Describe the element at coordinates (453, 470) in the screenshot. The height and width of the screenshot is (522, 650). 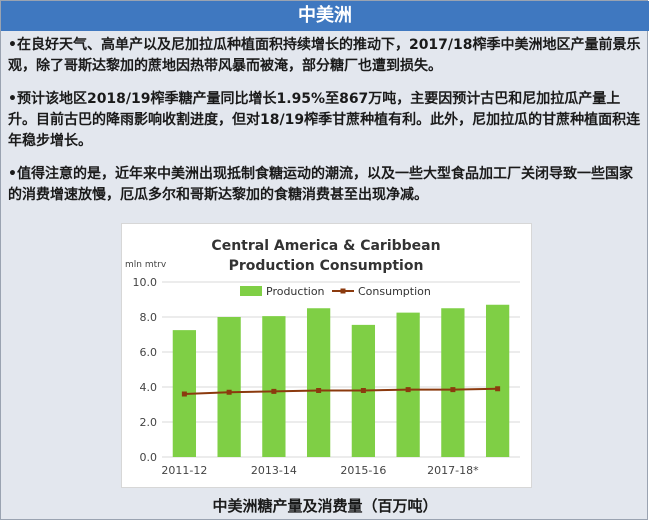
I see `x-tick-label: 2017-18*` at that location.